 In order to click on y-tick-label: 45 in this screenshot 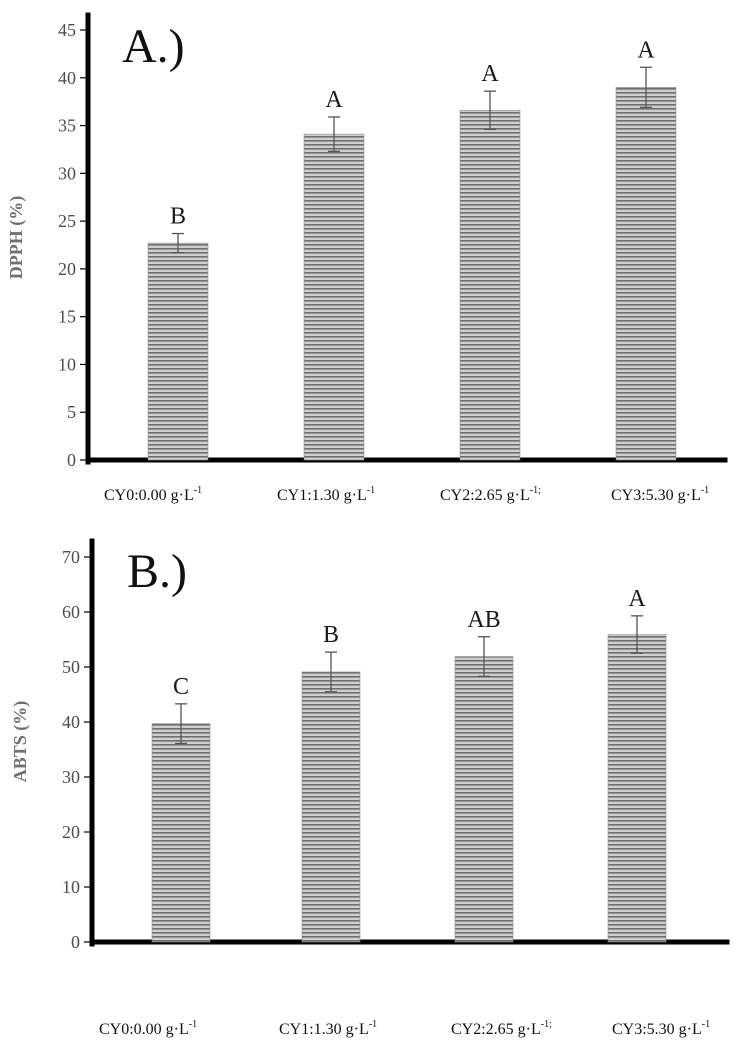, I will do `click(67, 30)`.